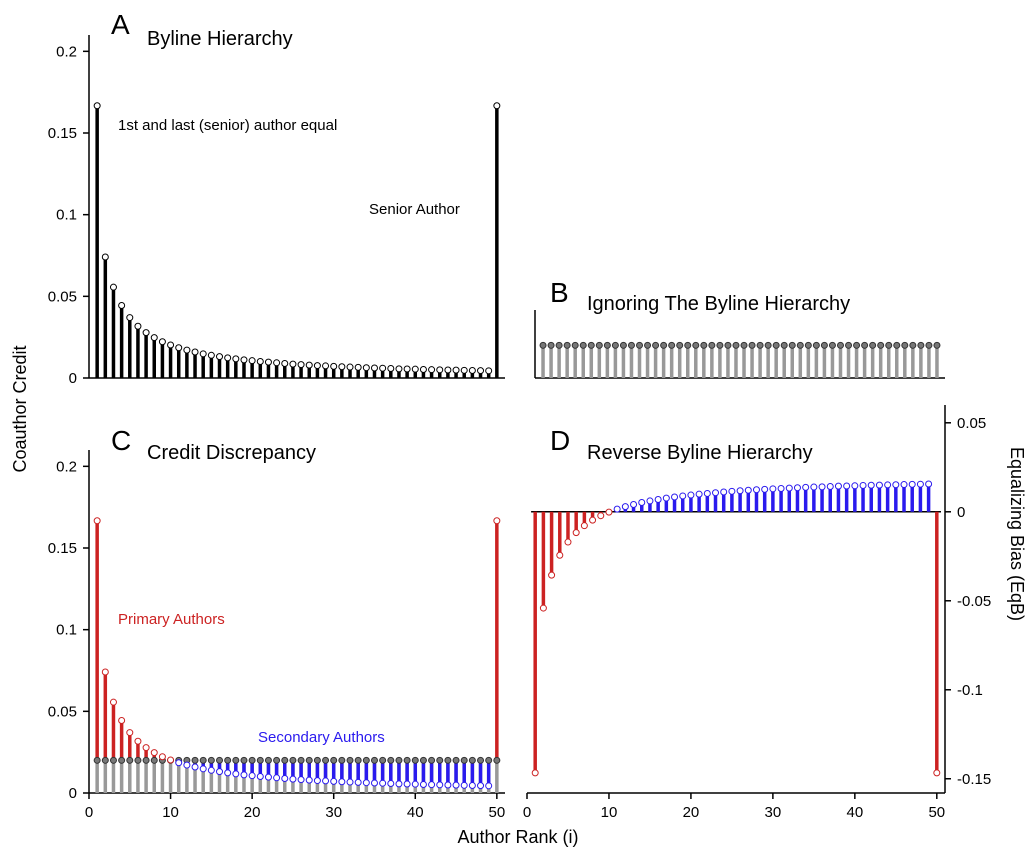 The width and height of the screenshot is (1035, 852). I want to click on x-tick-label: 10, so click(609, 812).